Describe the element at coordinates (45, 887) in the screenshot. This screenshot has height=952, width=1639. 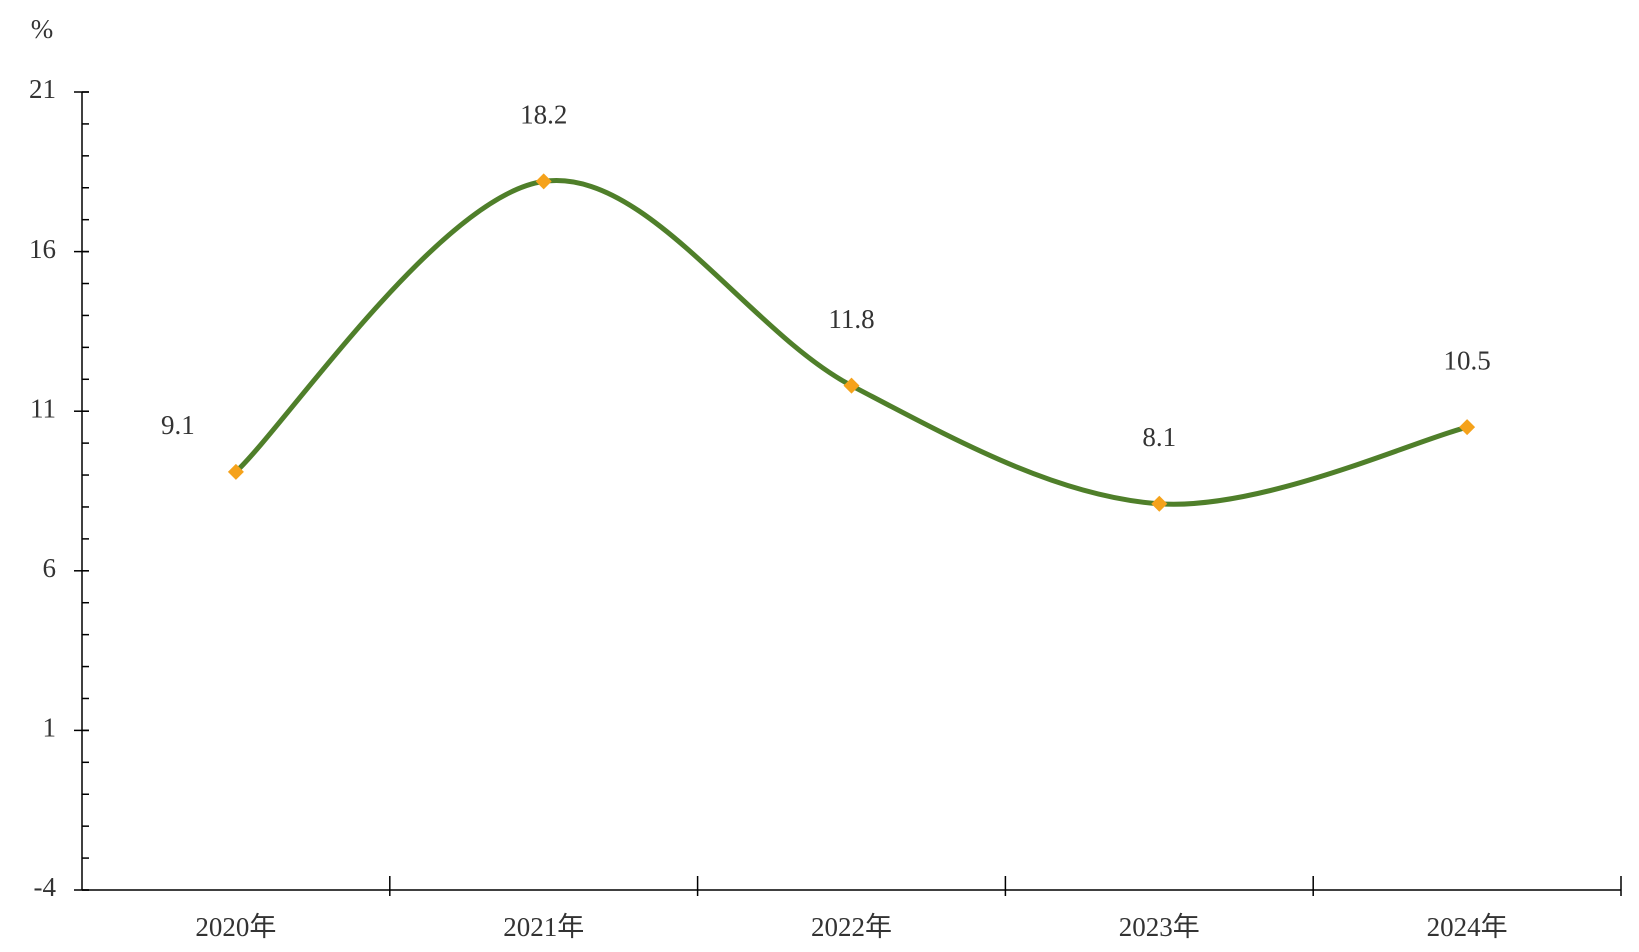
I see `y-tick-label: -4` at that location.